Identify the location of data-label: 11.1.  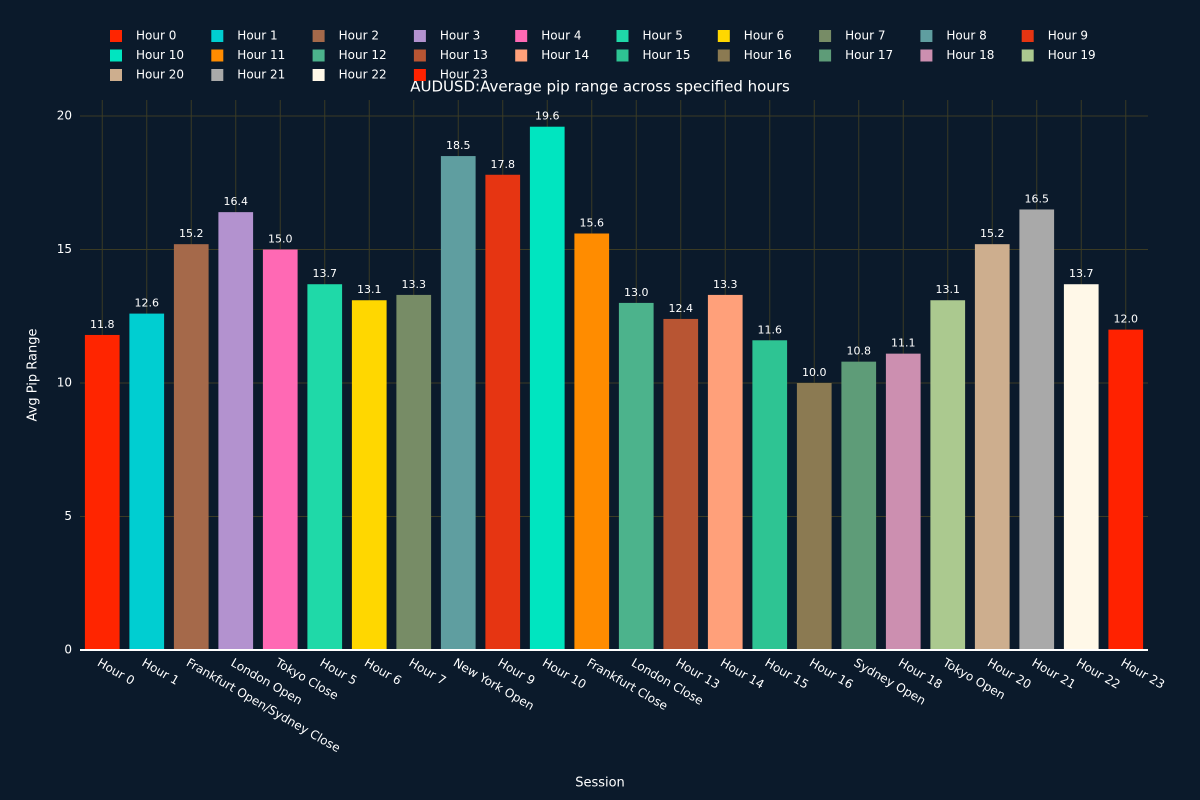
(903, 343).